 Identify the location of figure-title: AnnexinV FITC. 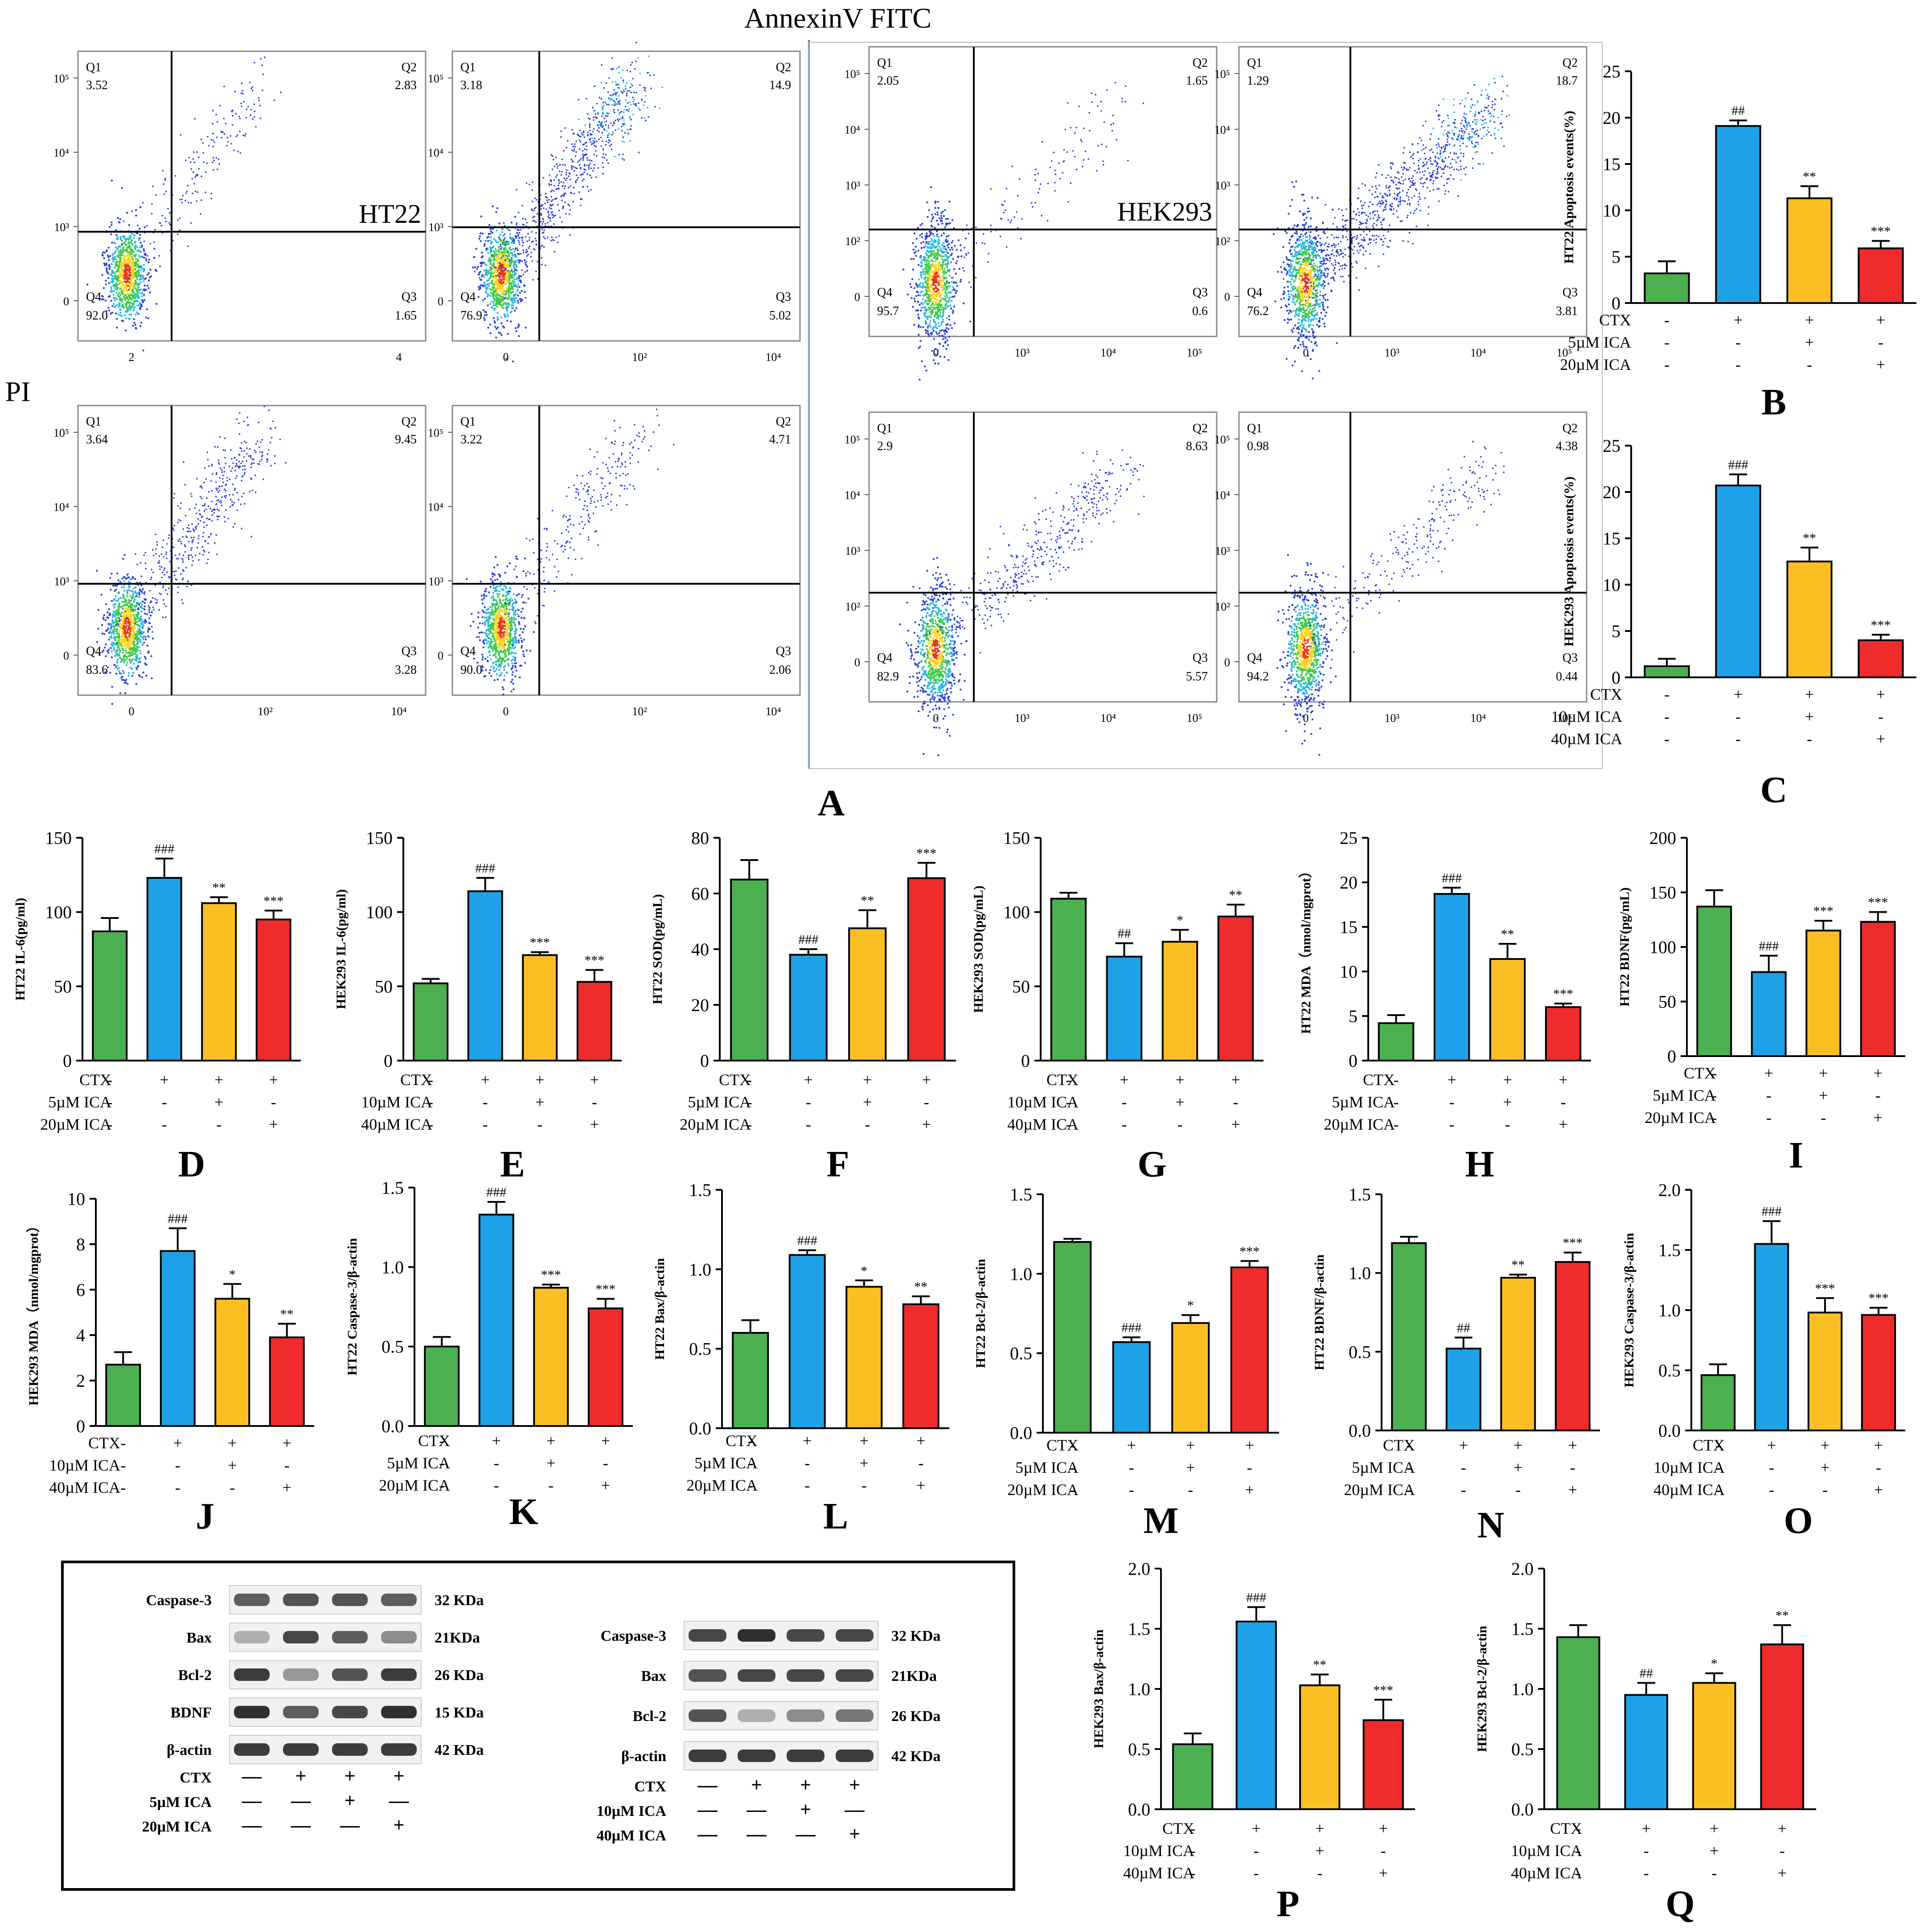
(837, 18).